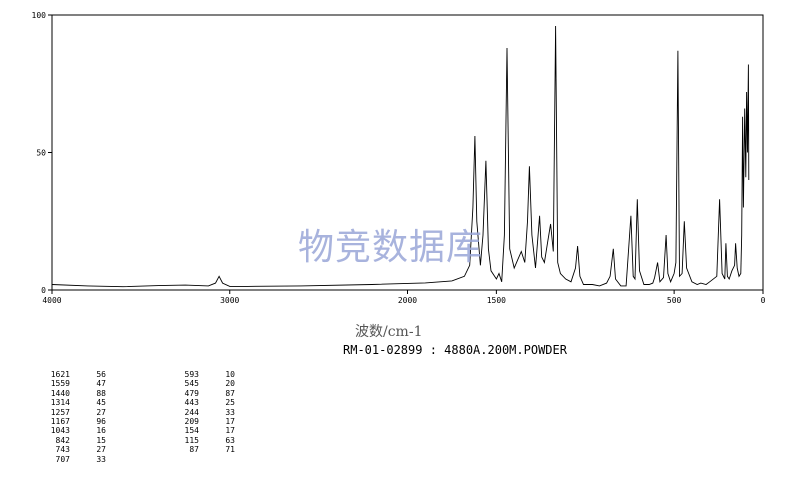 This screenshot has height=482, width=794. What do you see at coordinates (60, 431) in the screenshot?
I see `peak-wavenumber: 1043` at bounding box center [60, 431].